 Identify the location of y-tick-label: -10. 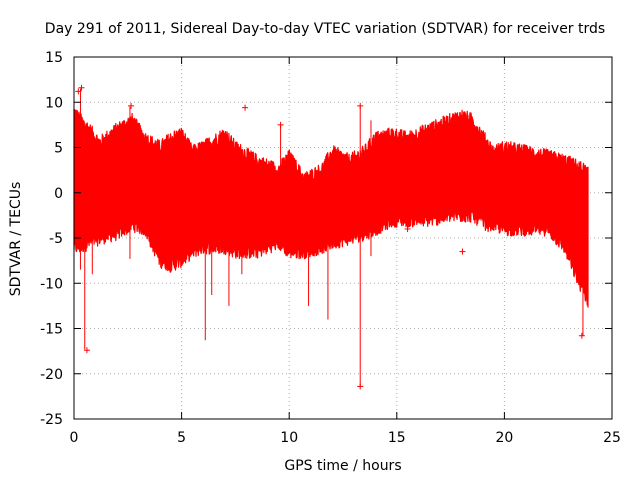
(51, 284).